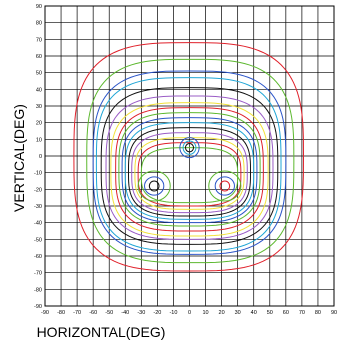 The width and height of the screenshot is (343, 345). Describe the element at coordinates (189, 313) in the screenshot. I see `x-tick-label: 0` at that location.